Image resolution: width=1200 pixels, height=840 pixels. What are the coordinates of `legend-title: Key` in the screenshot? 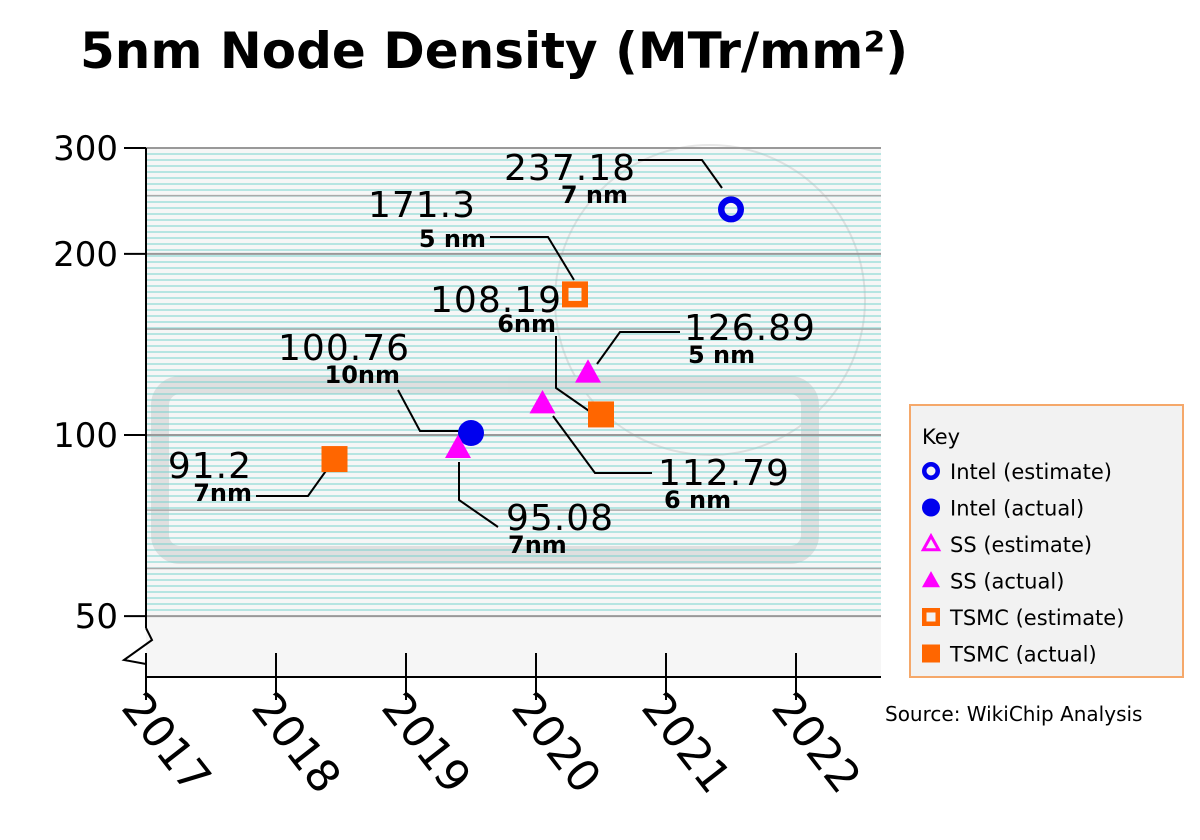 It's located at (941, 437).